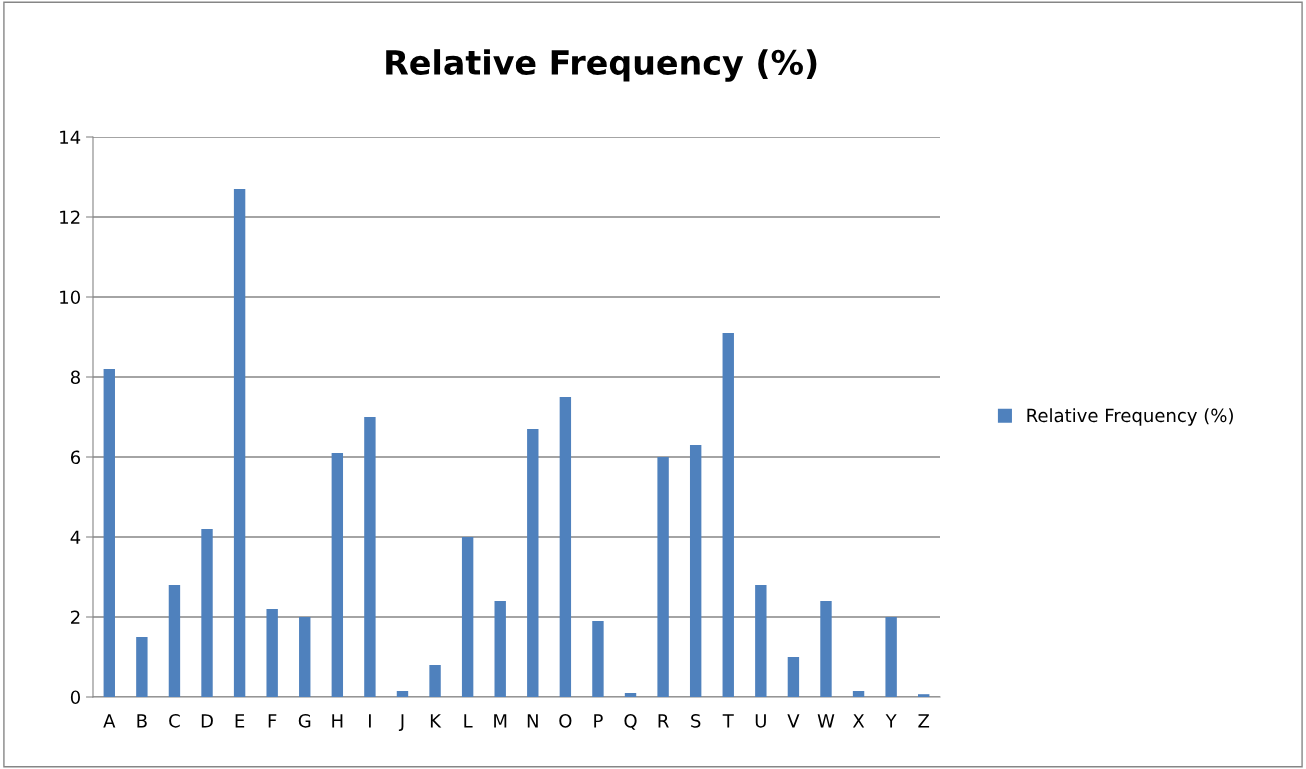 The width and height of the screenshot is (1306, 769). What do you see at coordinates (924, 721) in the screenshot?
I see `x-tick-label: Z` at bounding box center [924, 721].